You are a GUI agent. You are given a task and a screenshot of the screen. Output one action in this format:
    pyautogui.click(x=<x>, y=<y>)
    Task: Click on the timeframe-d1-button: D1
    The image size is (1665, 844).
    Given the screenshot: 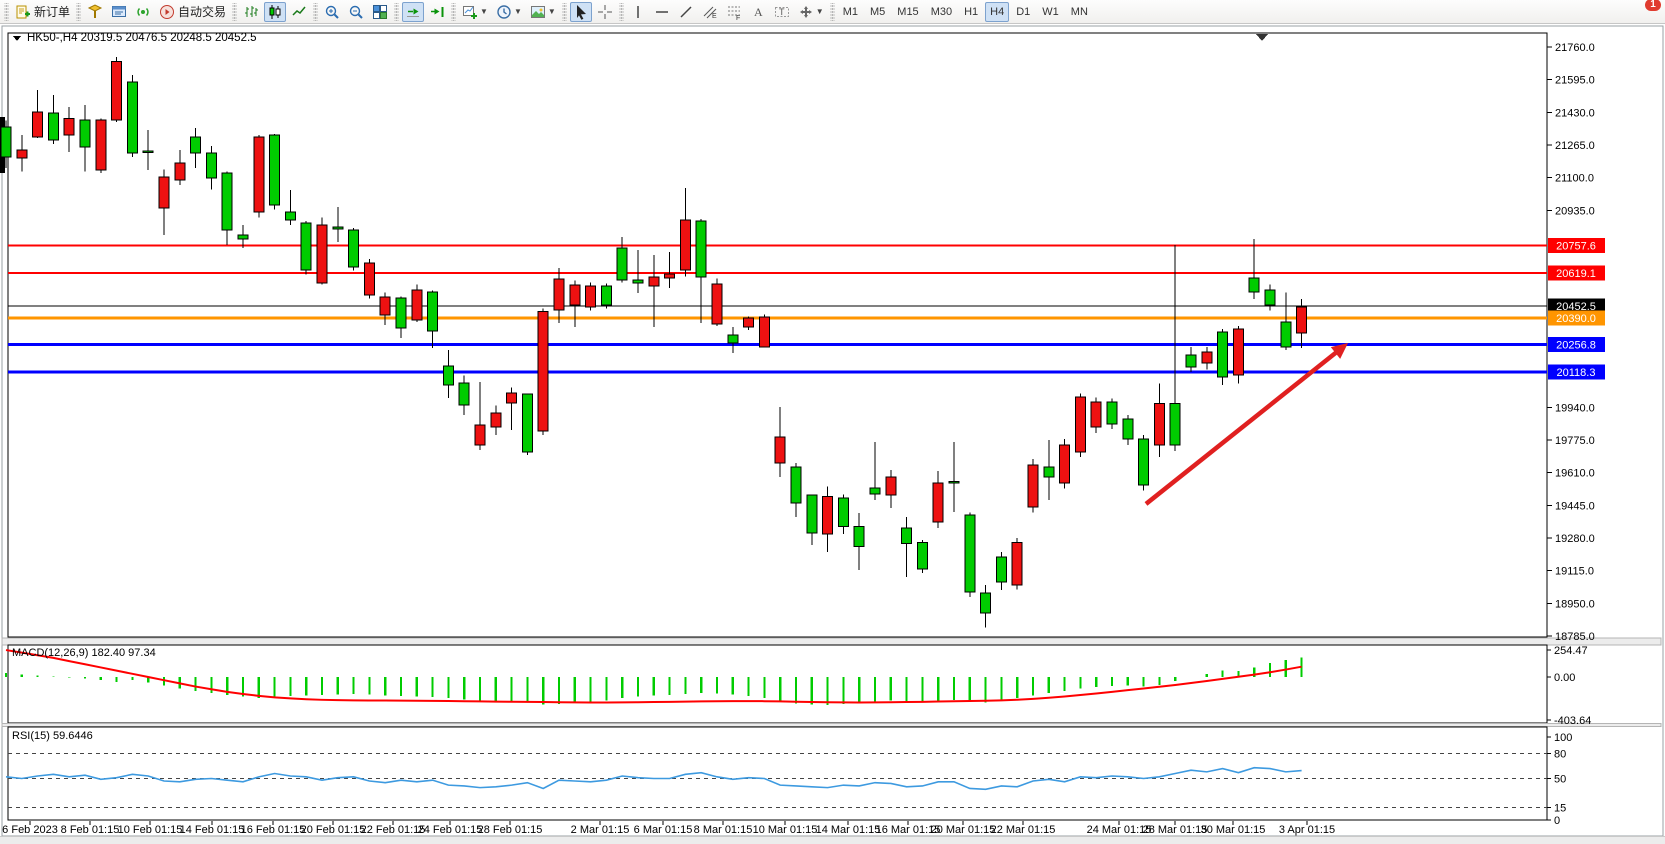 What is the action you would take?
    pyautogui.click(x=1023, y=11)
    